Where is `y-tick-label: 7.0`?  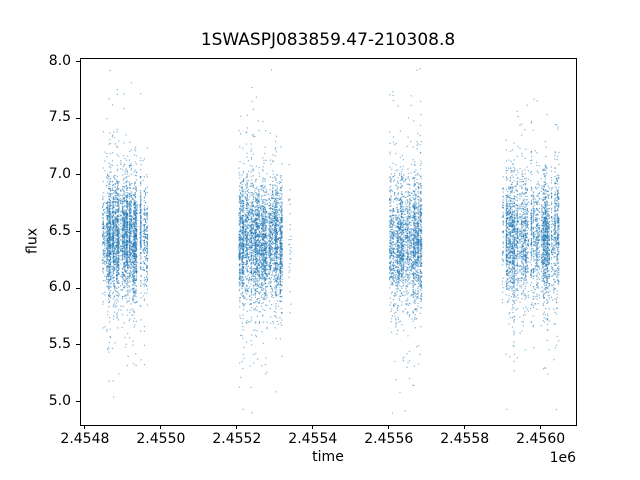
y-tick-label: 7.0 is located at coordinates (59, 173).